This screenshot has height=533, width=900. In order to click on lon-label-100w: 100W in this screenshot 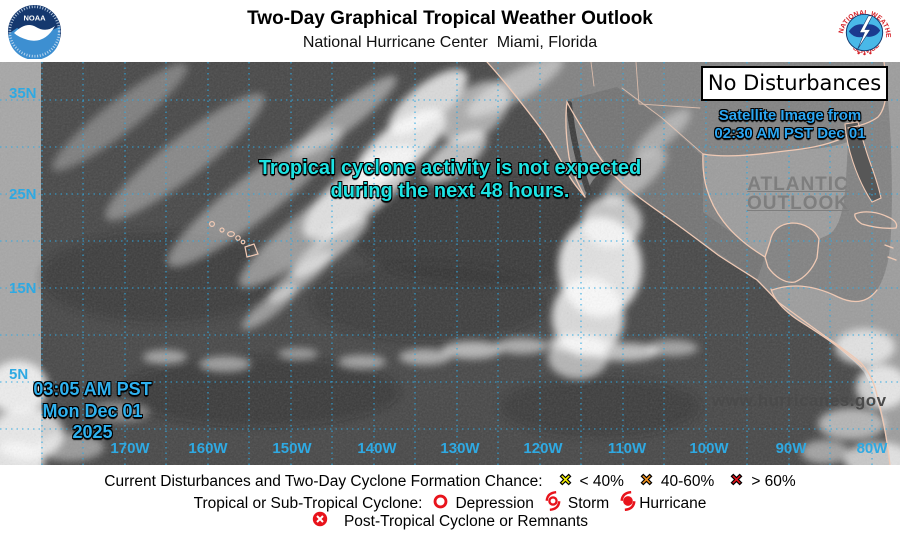, I will do `click(709, 448)`.